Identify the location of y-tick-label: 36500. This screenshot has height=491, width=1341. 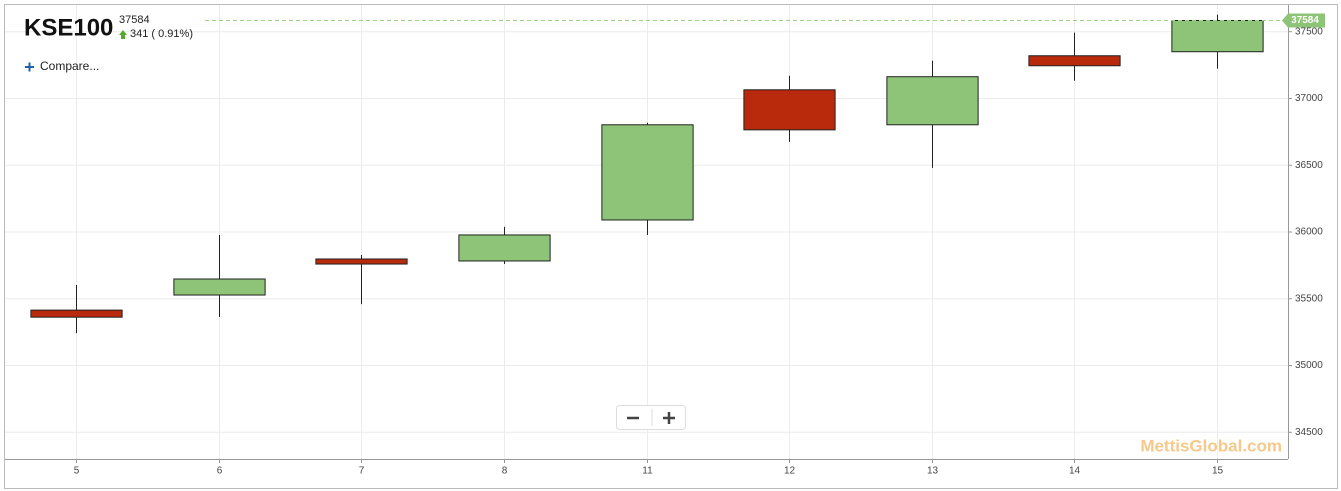
(1309, 165).